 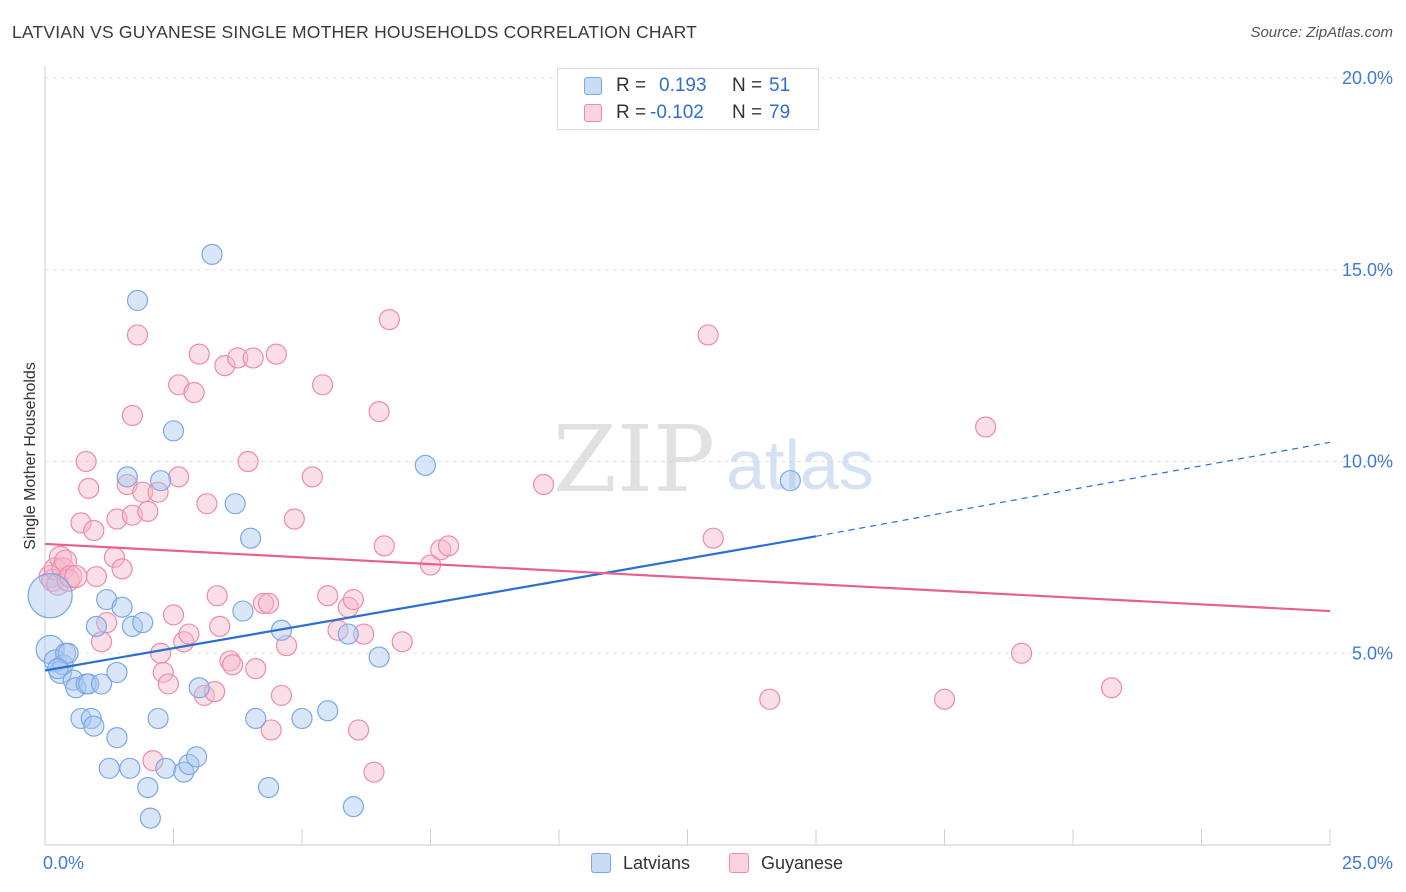 I want to click on legend-r-value: -0.102, so click(x=677, y=112).